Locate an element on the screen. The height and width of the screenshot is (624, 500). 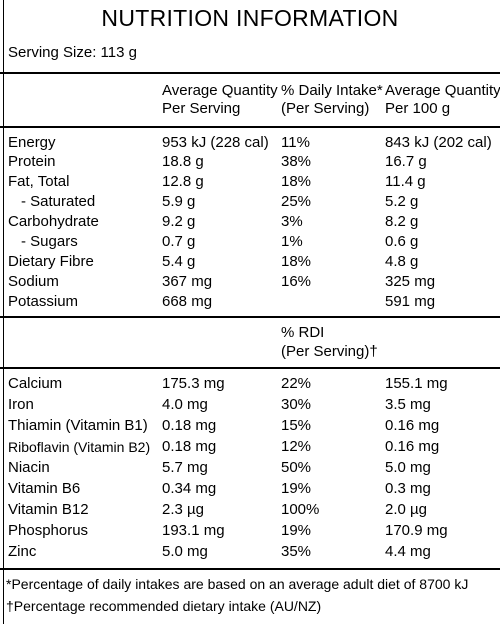
rule-header is located at coordinates (250, 127).